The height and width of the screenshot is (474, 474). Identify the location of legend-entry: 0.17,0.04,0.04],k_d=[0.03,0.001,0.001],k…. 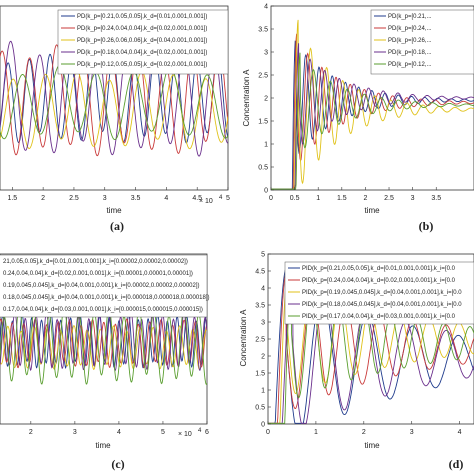
(103, 310).